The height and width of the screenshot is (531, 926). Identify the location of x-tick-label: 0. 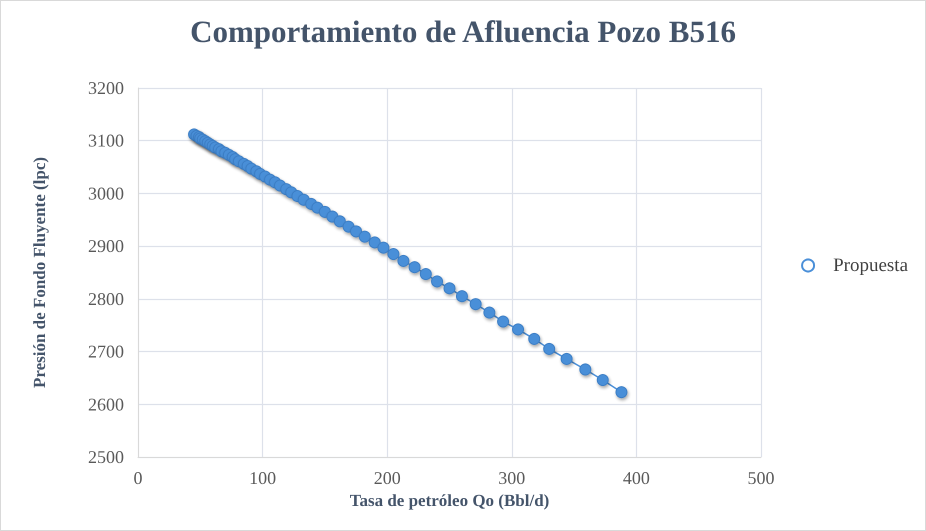
(138, 478).